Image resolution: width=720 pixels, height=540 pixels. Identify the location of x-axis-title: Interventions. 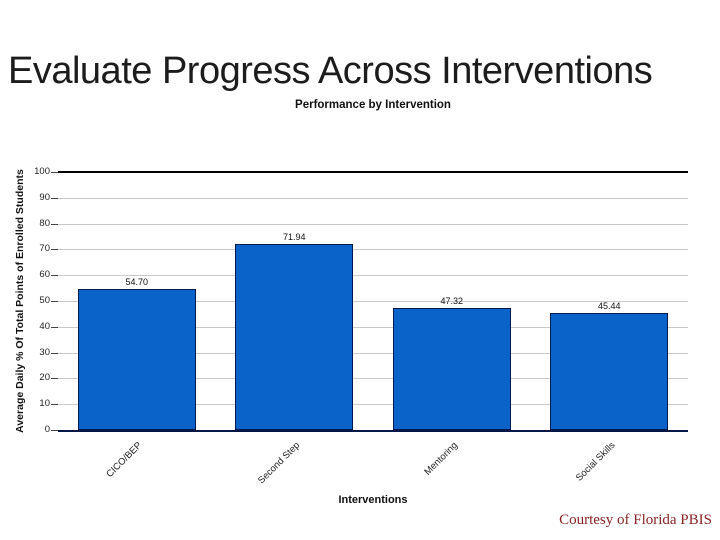
(373, 500).